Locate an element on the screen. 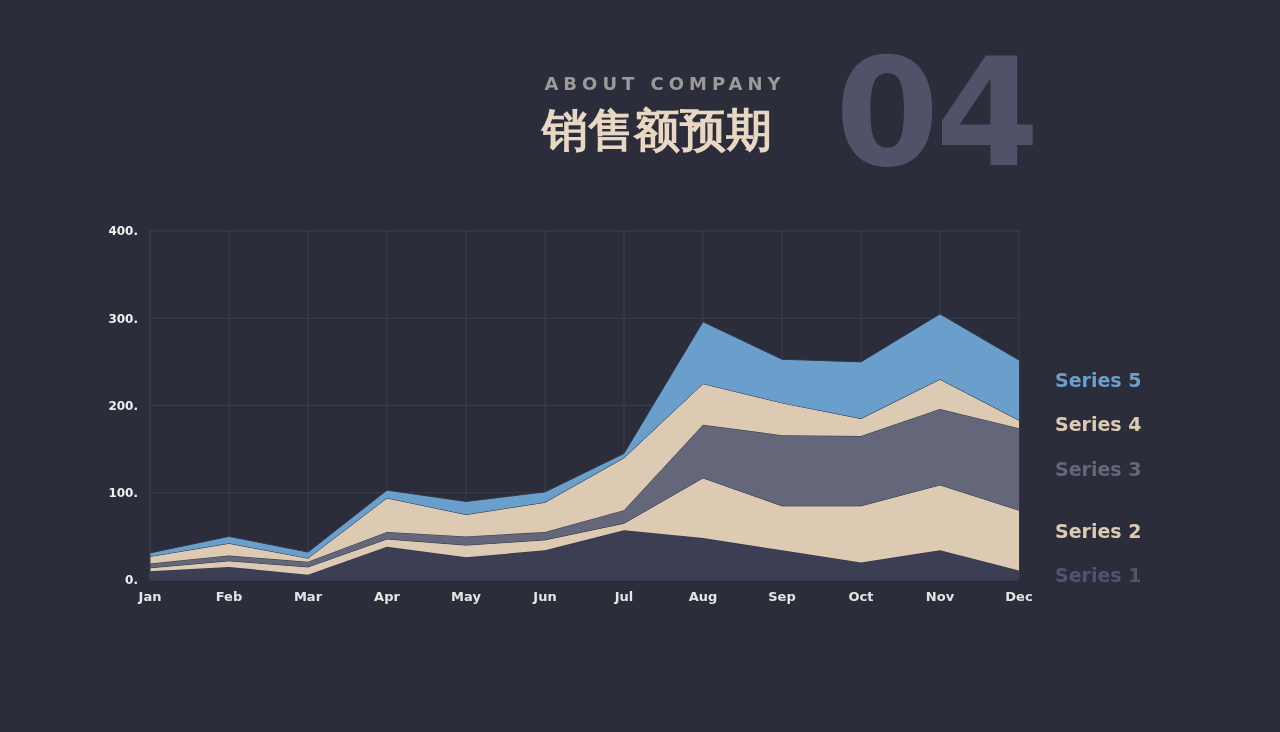 The height and width of the screenshot is (732, 1280). series-label: Series 3 is located at coordinates (1098, 469).